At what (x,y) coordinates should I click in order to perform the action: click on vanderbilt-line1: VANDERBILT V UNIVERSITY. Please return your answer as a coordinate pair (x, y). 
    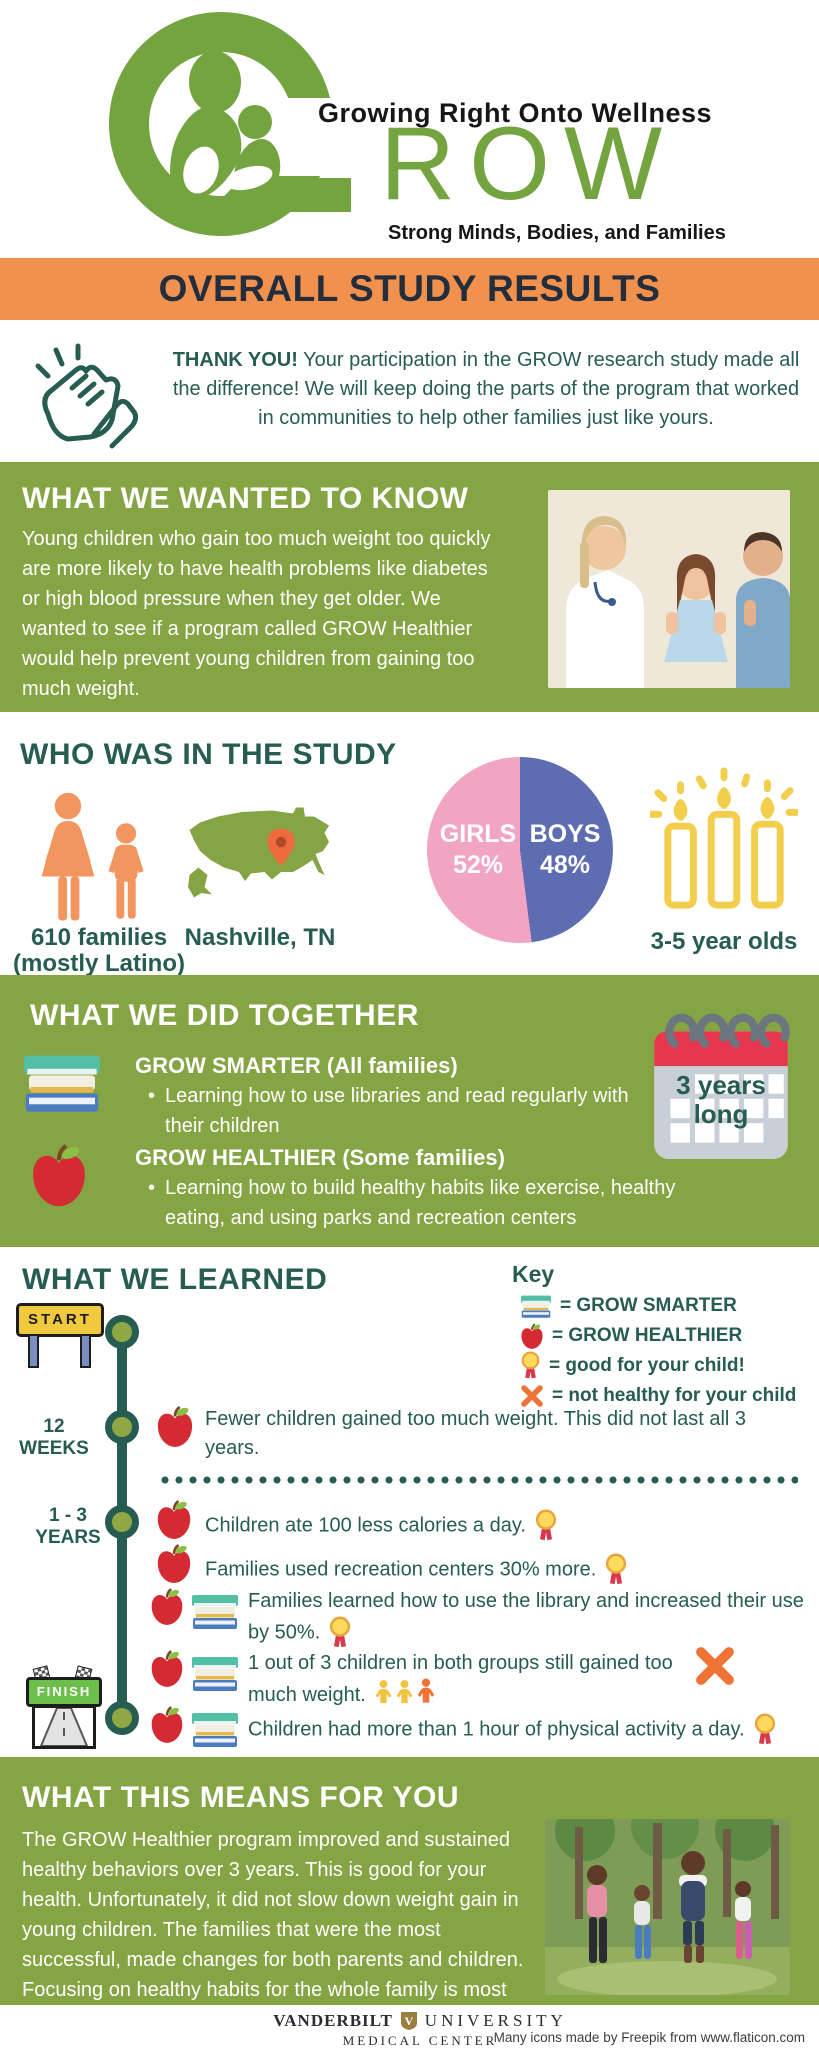
    Looking at the image, I should click on (420, 2021).